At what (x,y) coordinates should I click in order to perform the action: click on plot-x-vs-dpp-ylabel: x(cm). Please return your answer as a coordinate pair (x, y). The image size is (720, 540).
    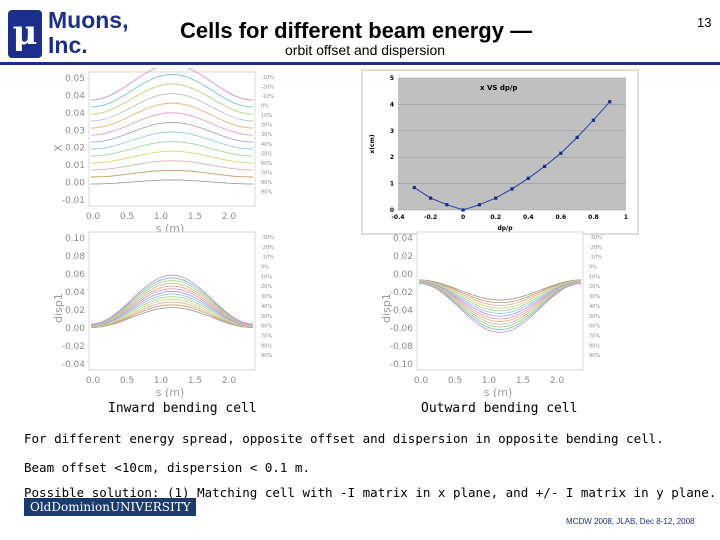
    Looking at the image, I should click on (372, 143).